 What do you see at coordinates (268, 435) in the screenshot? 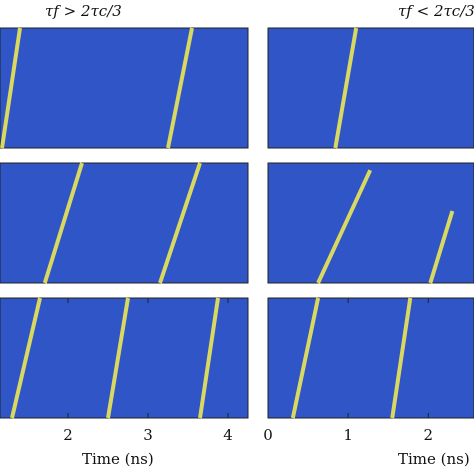
I see `x-tick-label: 0` at bounding box center [268, 435].